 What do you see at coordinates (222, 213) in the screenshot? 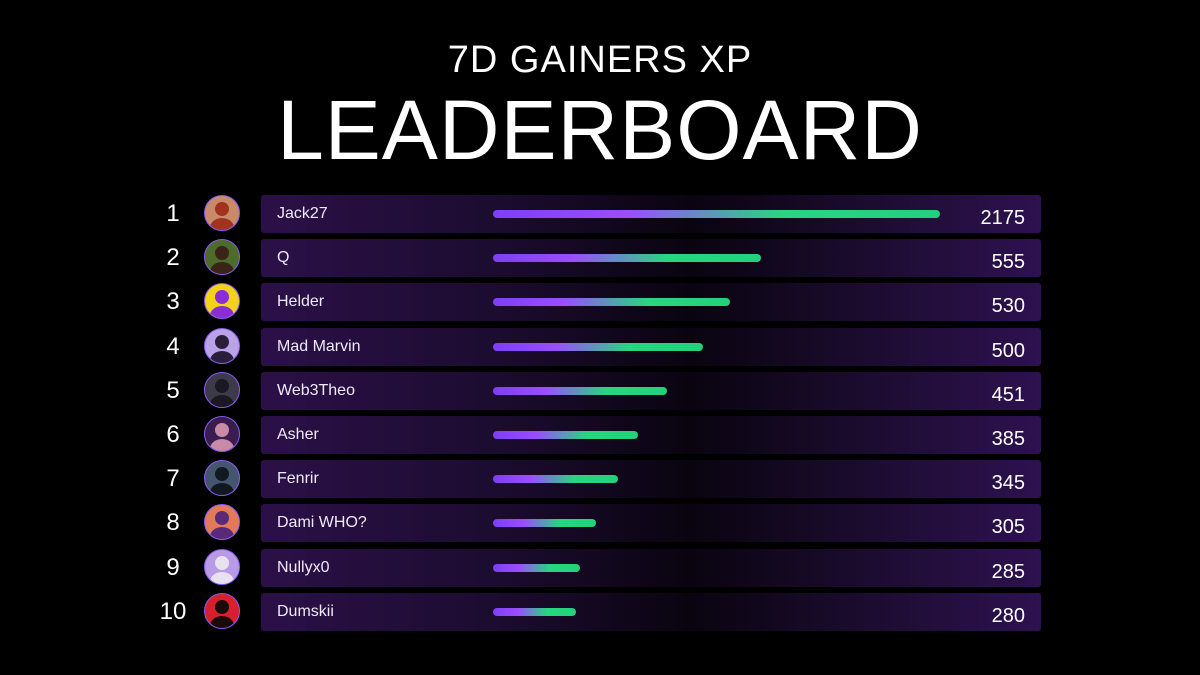
I see `red-hair-person-avatar-icon` at bounding box center [222, 213].